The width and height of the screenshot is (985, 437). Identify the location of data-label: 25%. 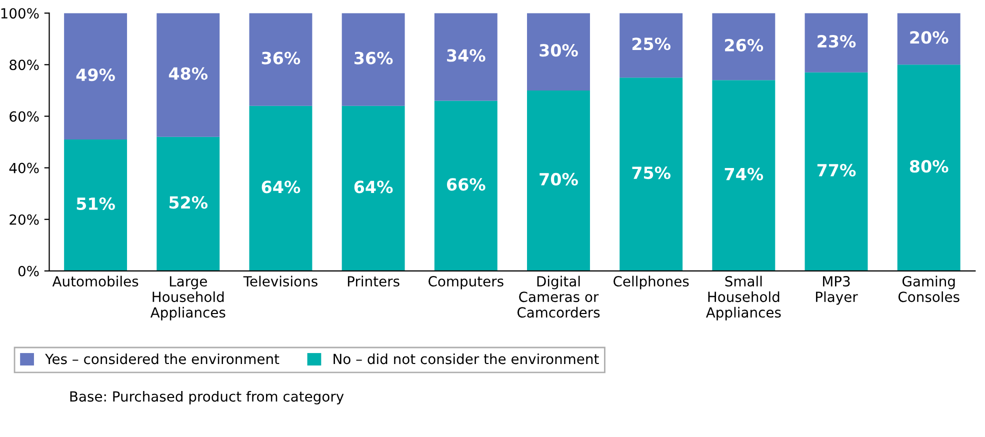
(651, 44).